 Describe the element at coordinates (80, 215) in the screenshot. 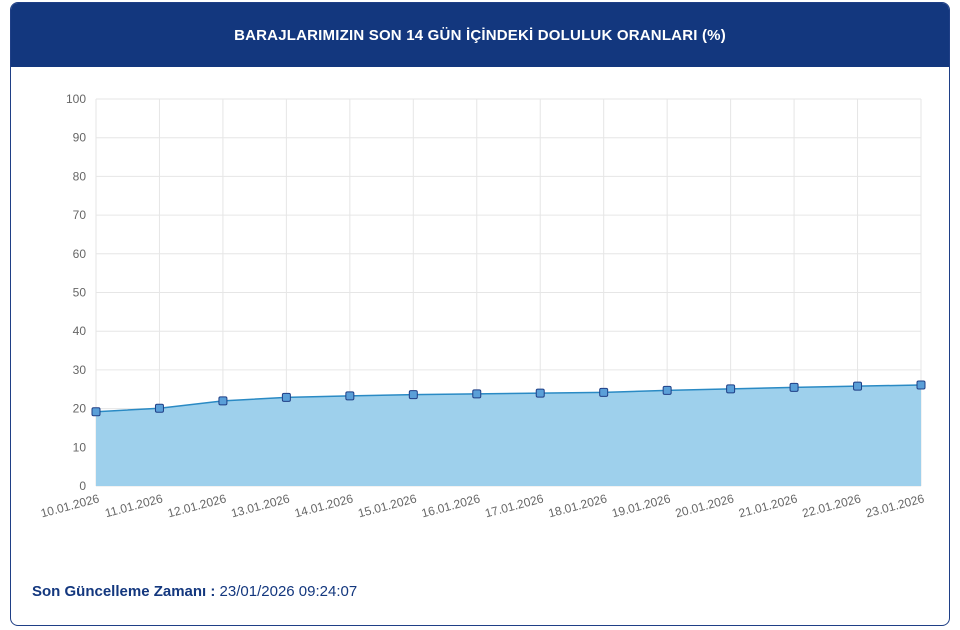

I see `y-tick-label: 70` at that location.